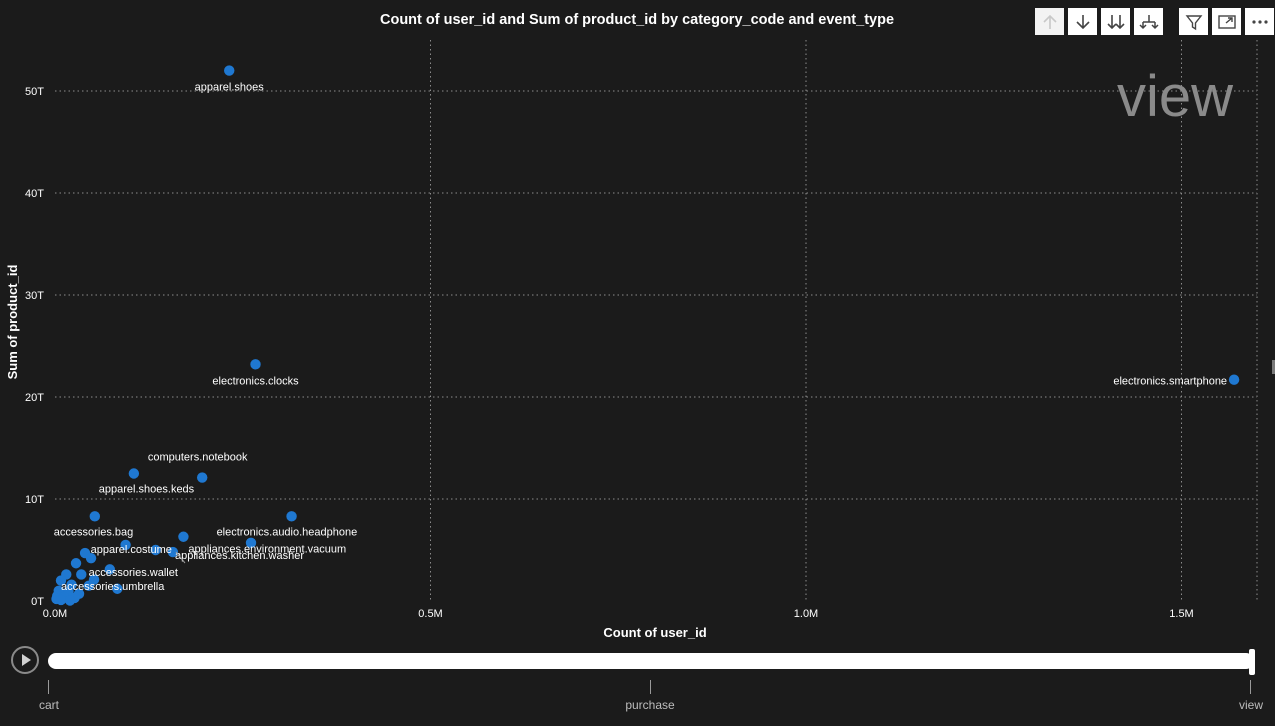 The height and width of the screenshot is (726, 1275). What do you see at coordinates (180, 557) in the screenshot?
I see `label-leader-line` at bounding box center [180, 557].